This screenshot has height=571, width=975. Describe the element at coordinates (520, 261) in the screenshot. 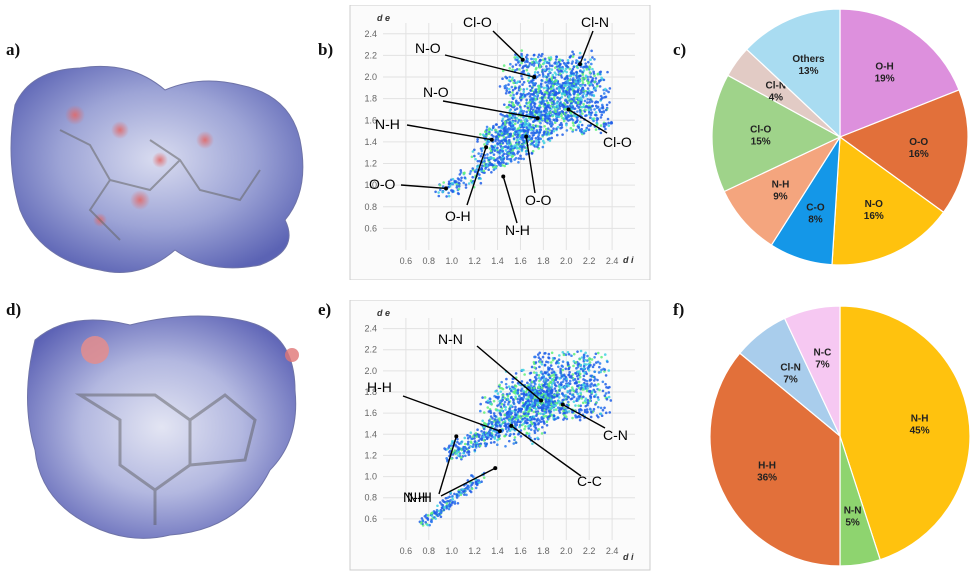

I see `x-tick-label: 1.6` at that location.